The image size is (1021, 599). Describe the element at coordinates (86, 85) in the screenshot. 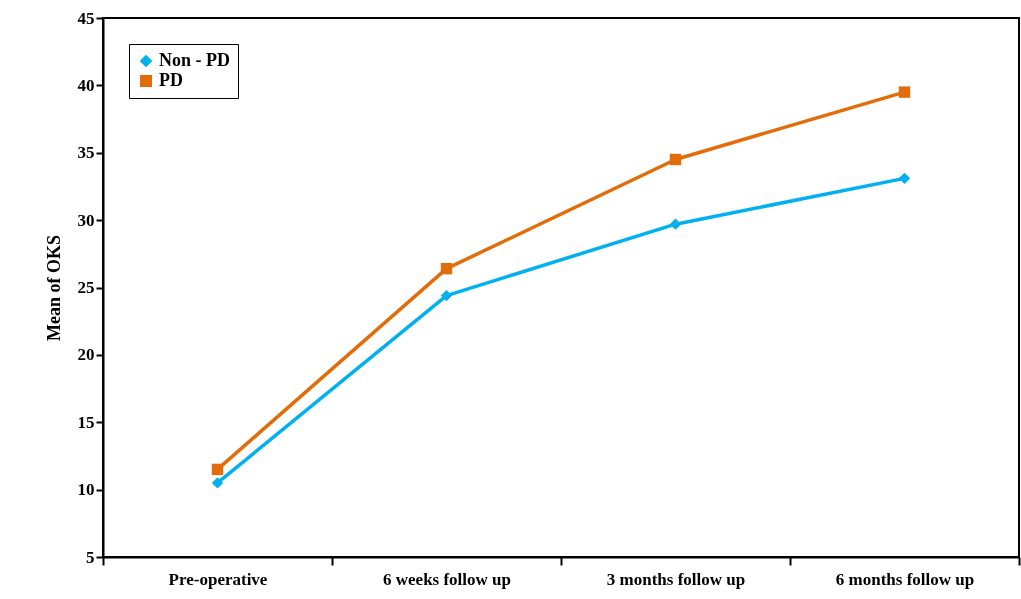

I see `y-tick-label: 40` at that location.